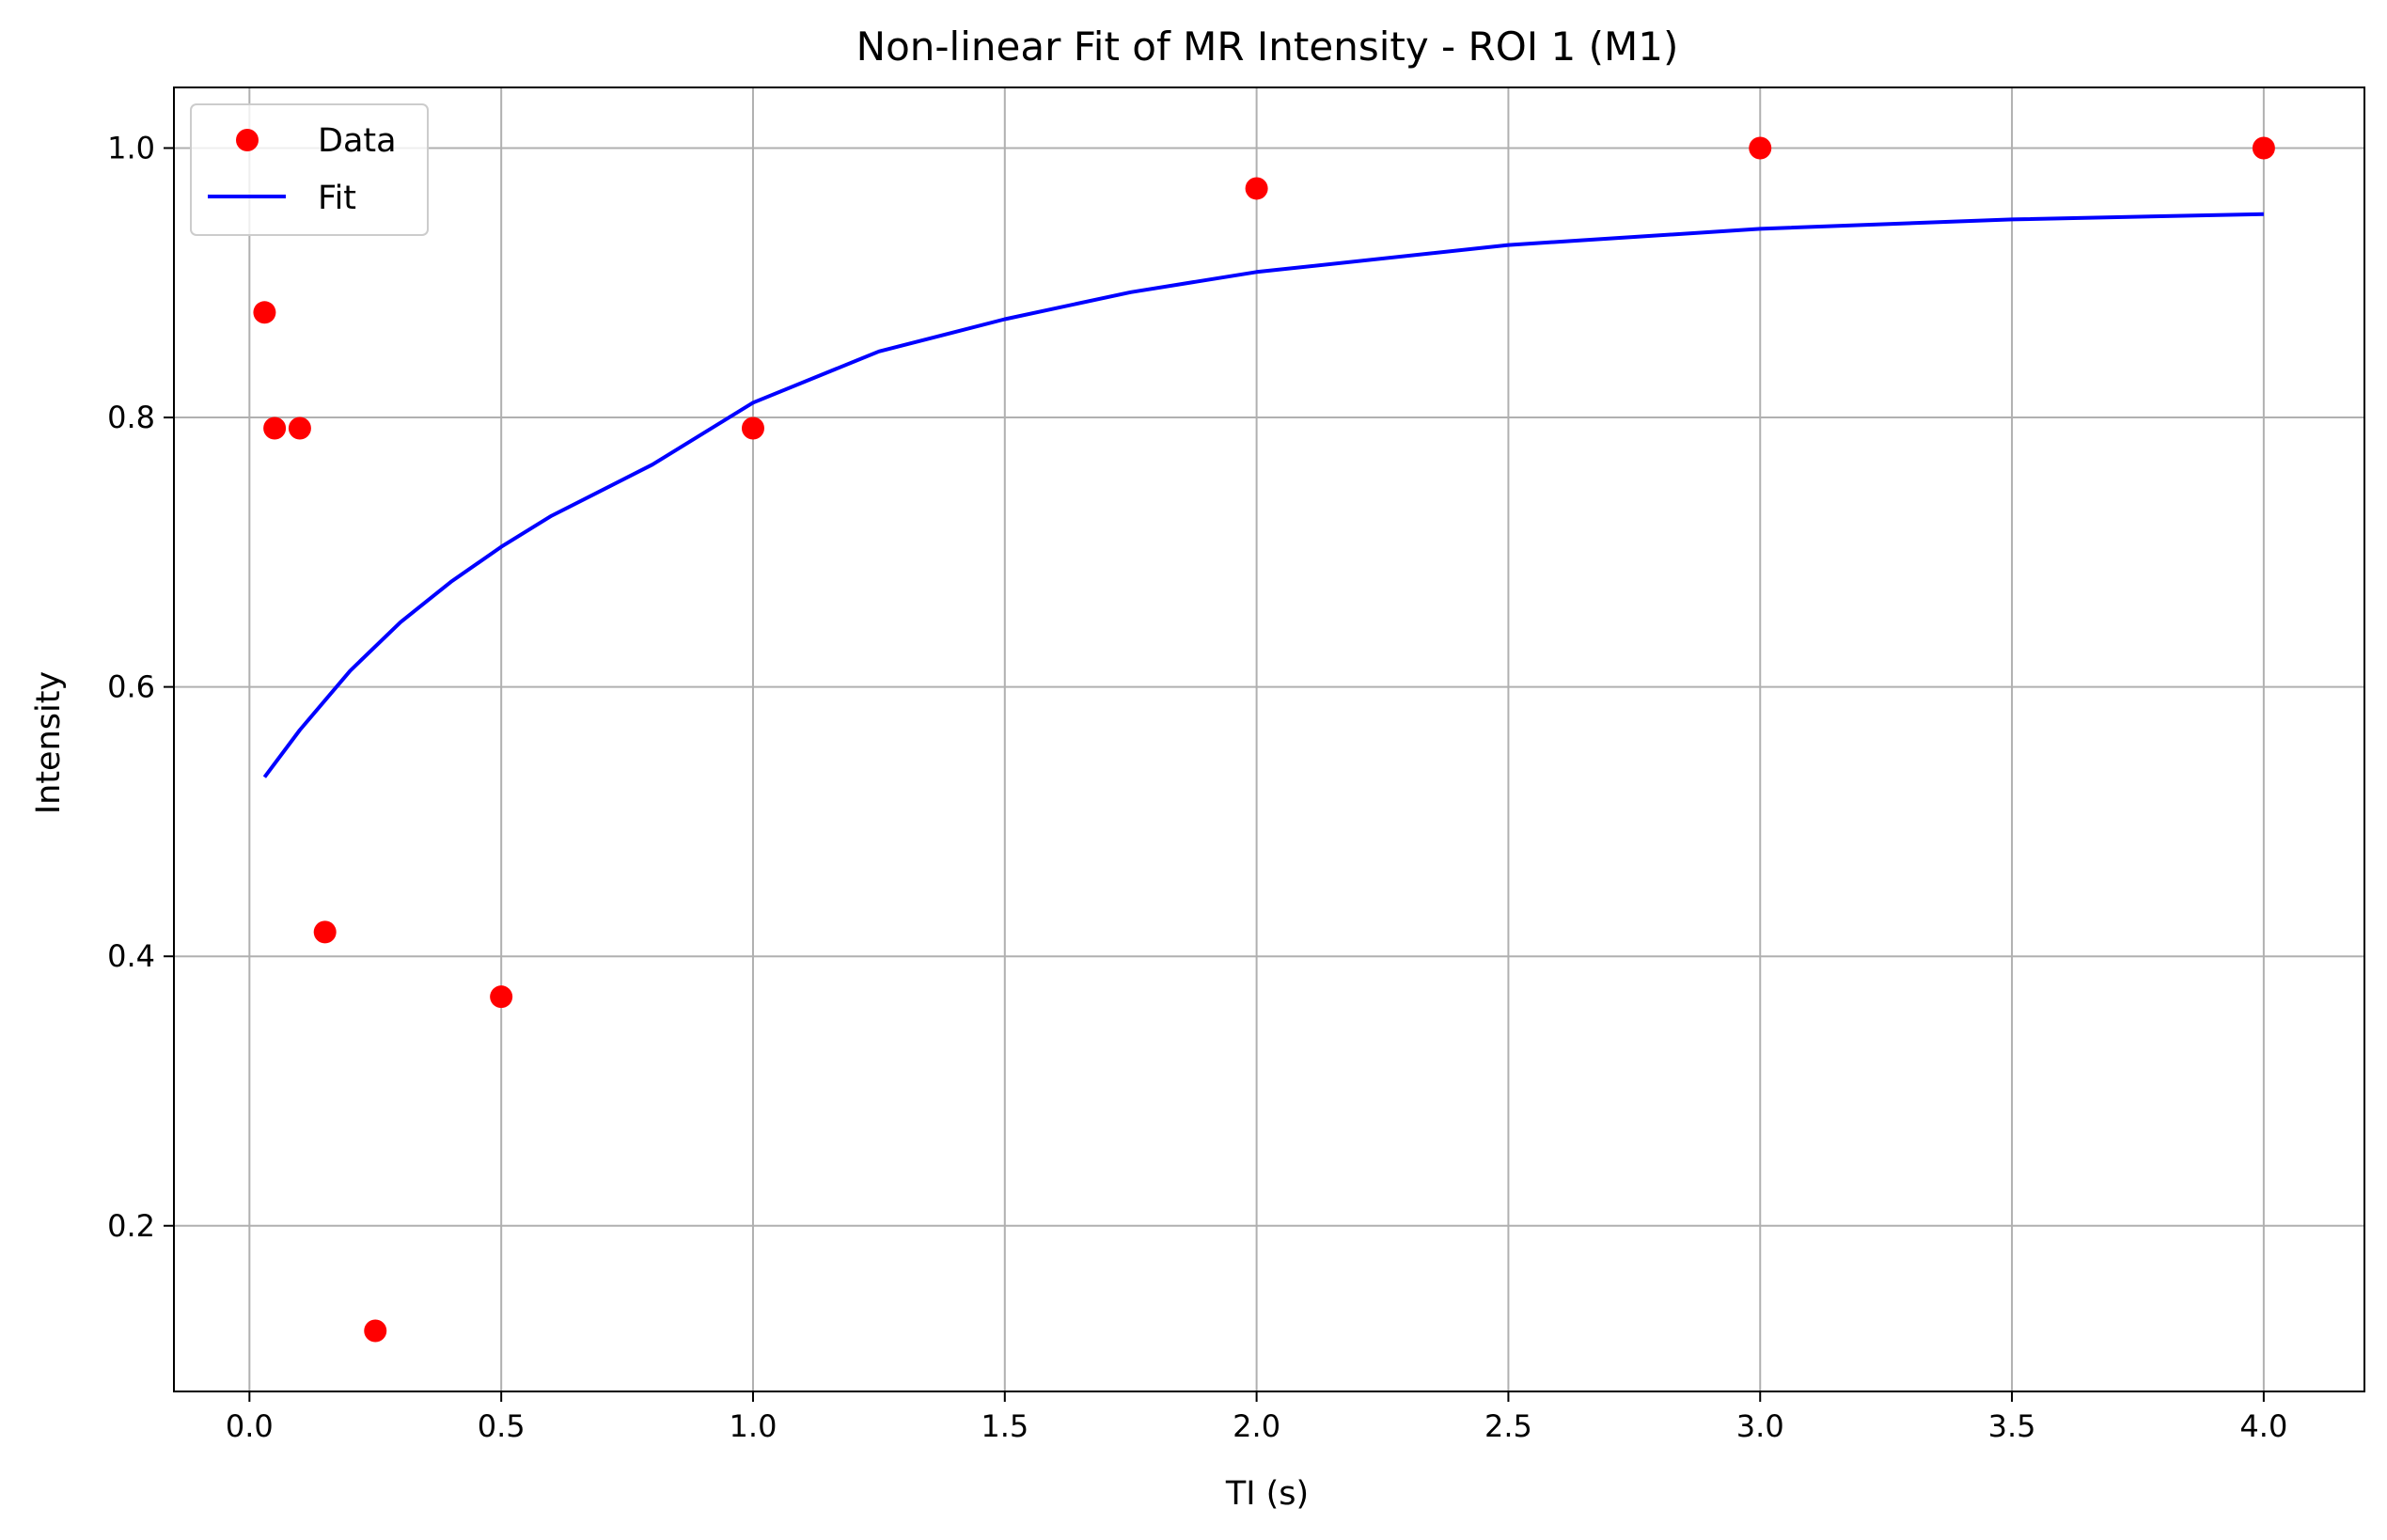 Image resolution: width=2387 pixels, height=1540 pixels. Describe the element at coordinates (131, 687) in the screenshot. I see `y-tick-label: 0.6` at that location.